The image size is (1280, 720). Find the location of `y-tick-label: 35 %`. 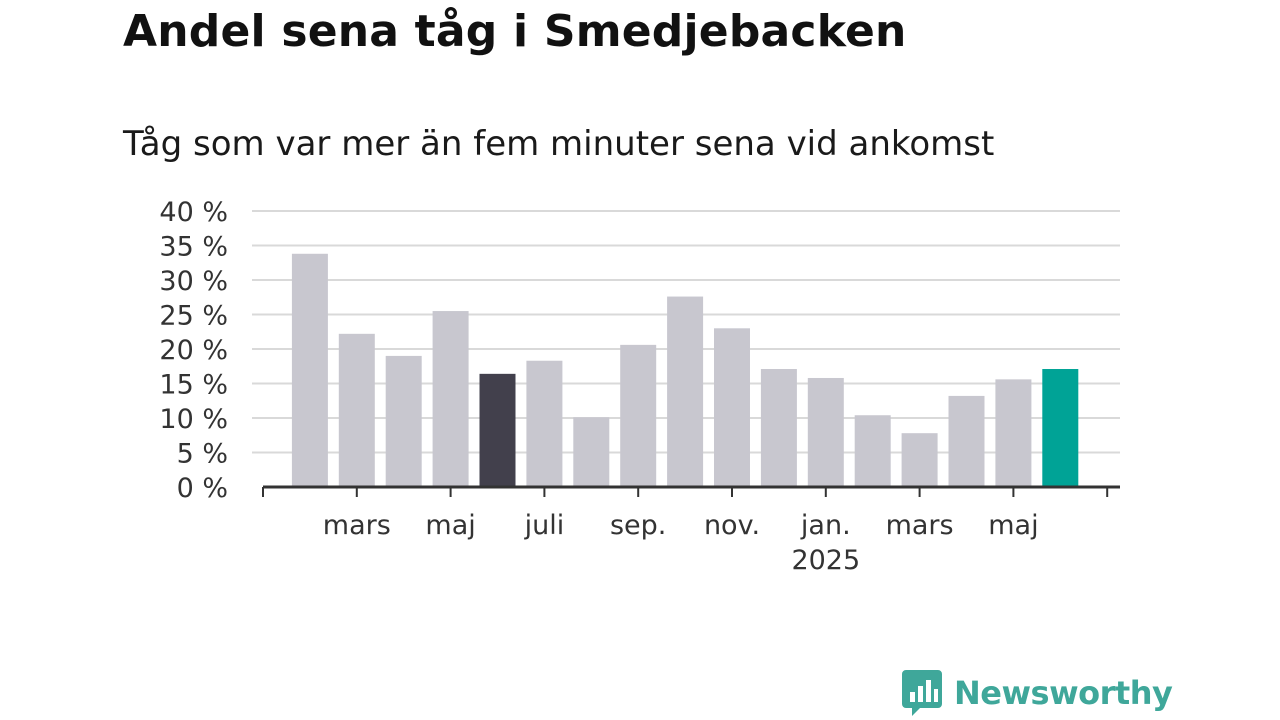

y-tick-label: 35 % is located at coordinates (193, 247).